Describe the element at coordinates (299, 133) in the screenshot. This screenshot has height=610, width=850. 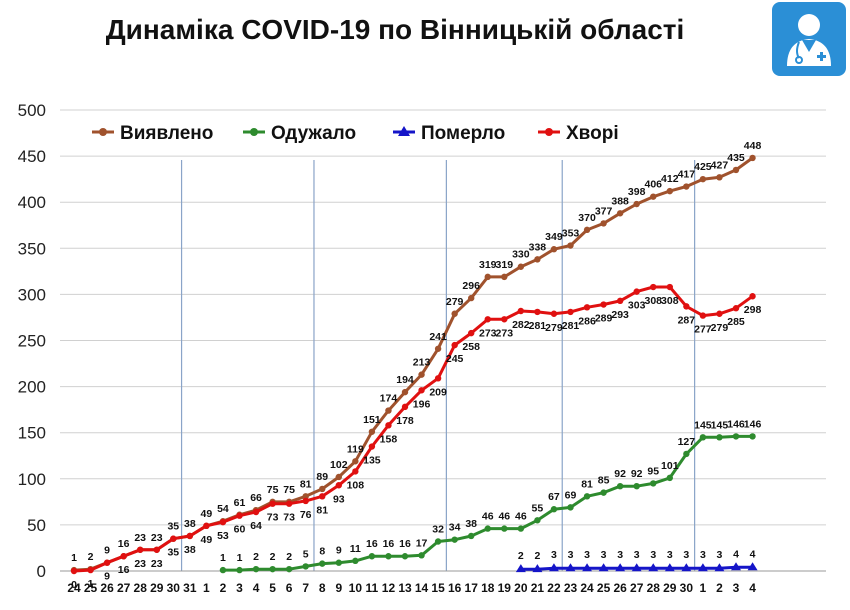
I see `legend-item: Одужало` at that location.